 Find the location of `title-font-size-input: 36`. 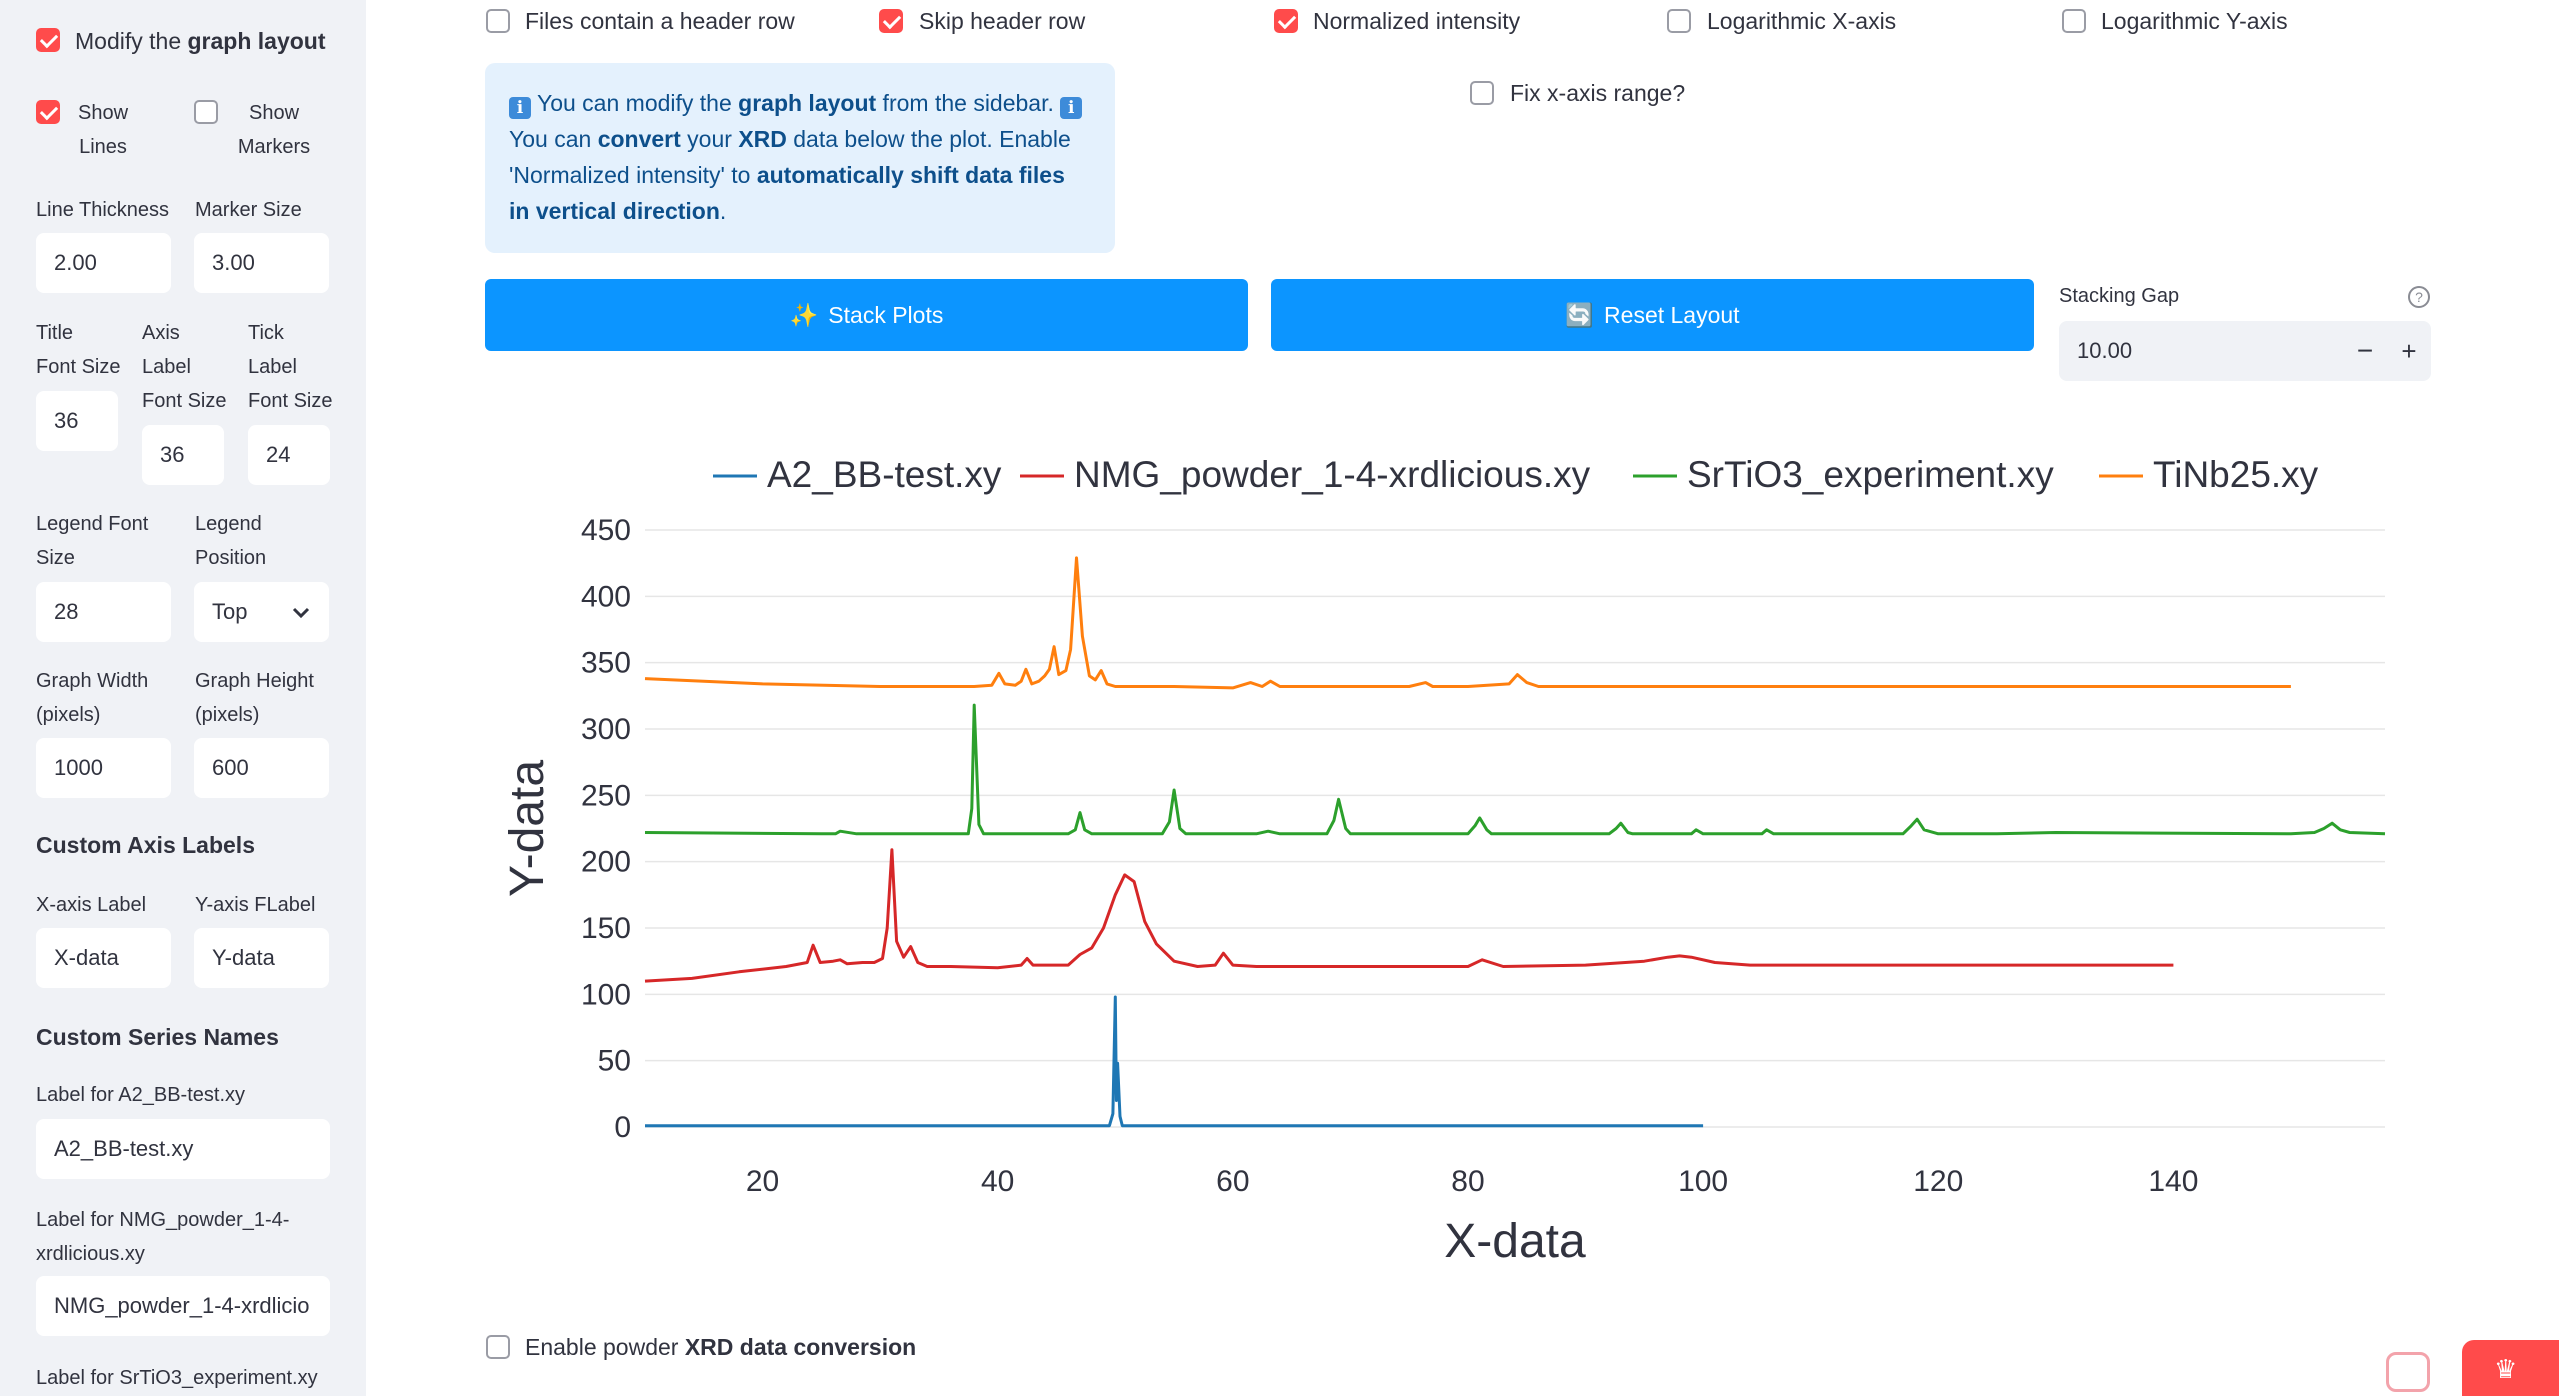

title-font-size-input: 36 is located at coordinates (77, 421).